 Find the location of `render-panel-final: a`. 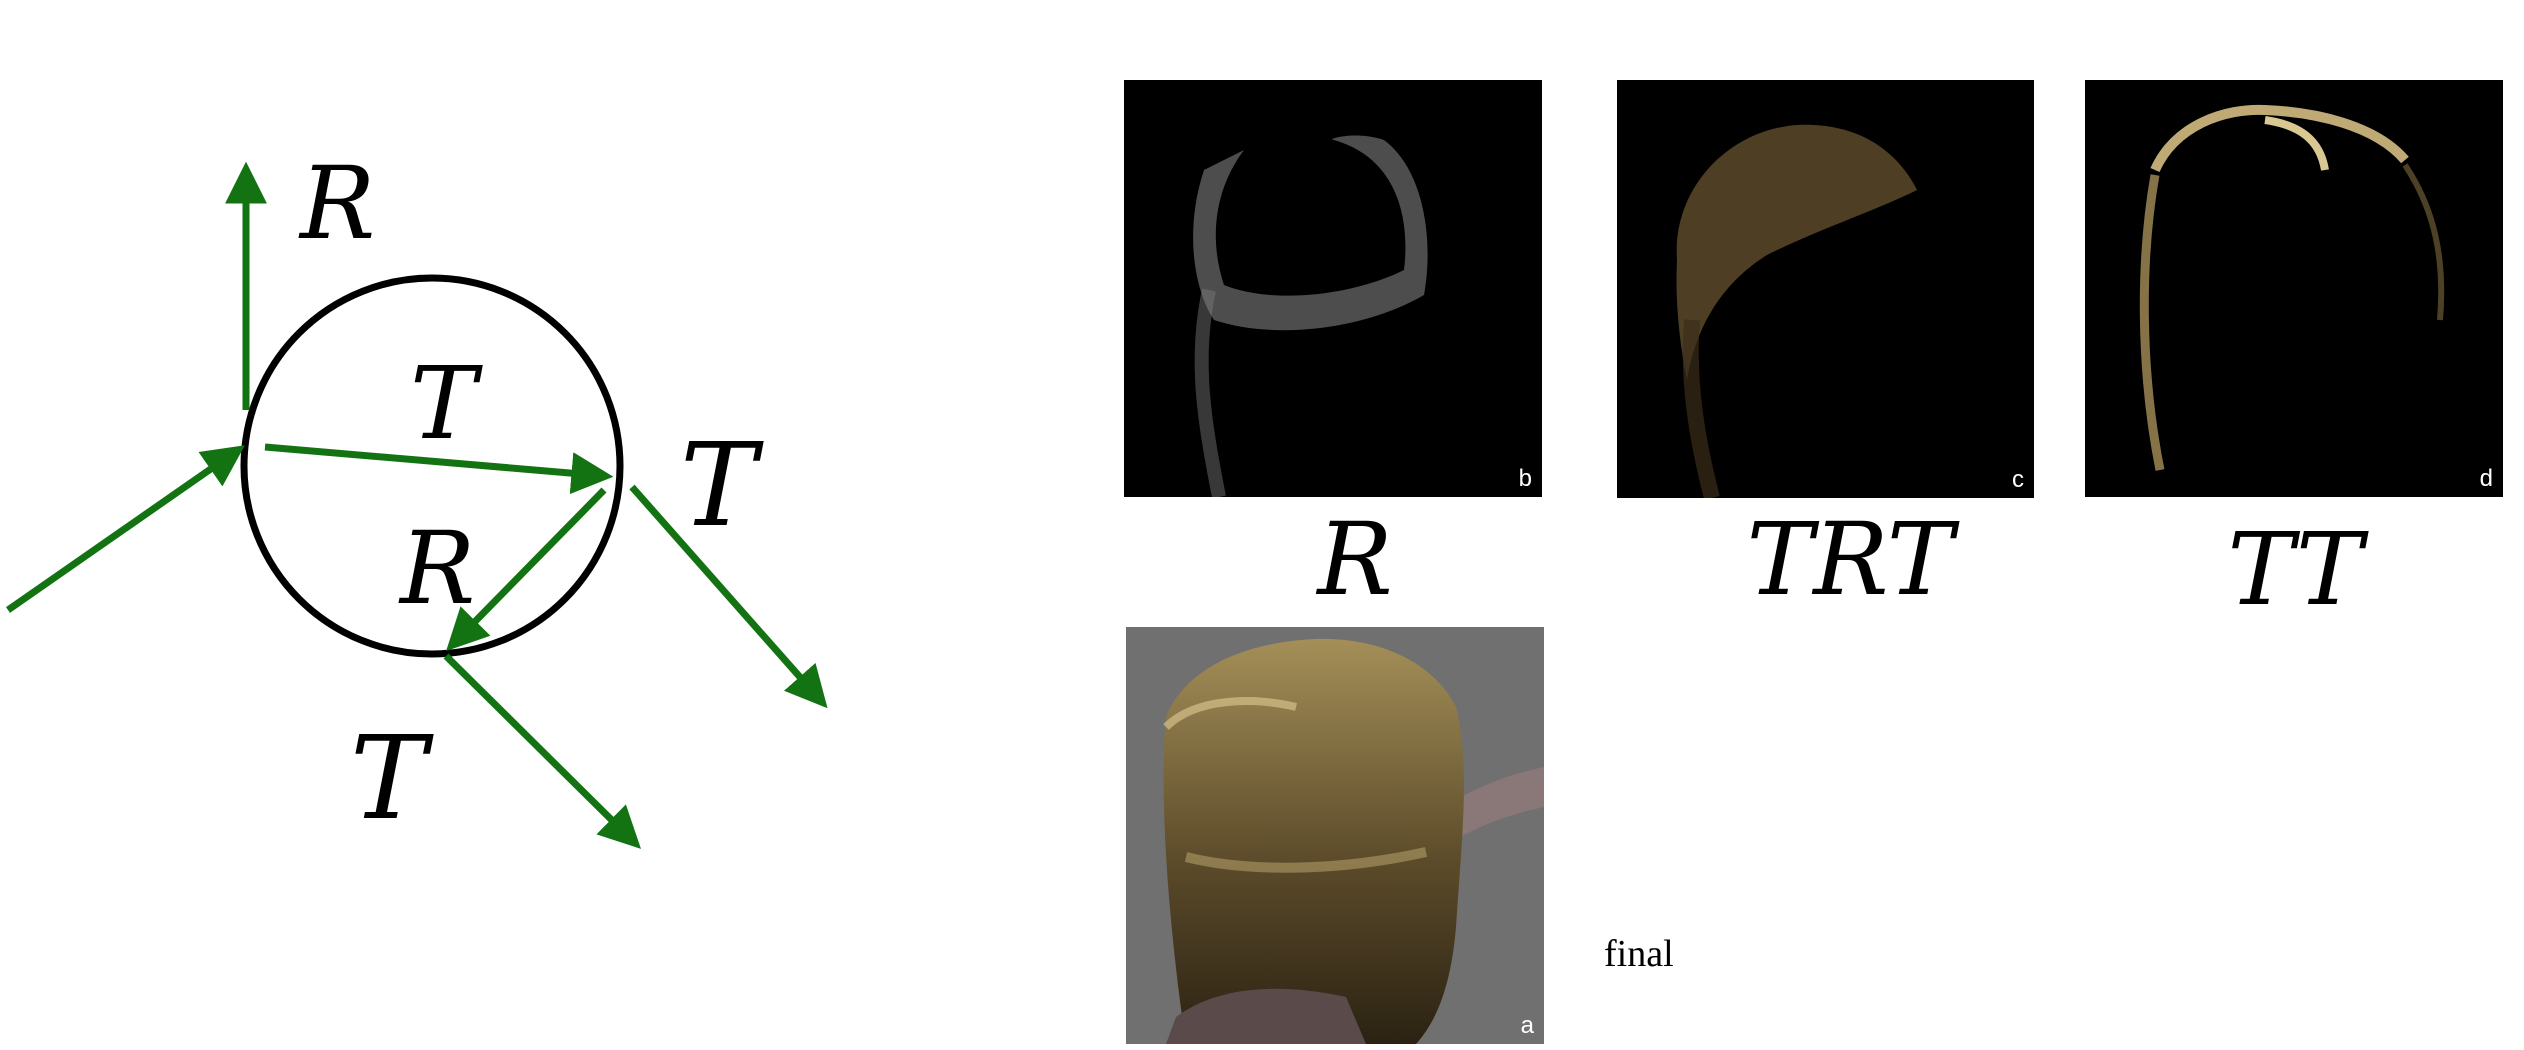

render-panel-final: a is located at coordinates (1335, 835).